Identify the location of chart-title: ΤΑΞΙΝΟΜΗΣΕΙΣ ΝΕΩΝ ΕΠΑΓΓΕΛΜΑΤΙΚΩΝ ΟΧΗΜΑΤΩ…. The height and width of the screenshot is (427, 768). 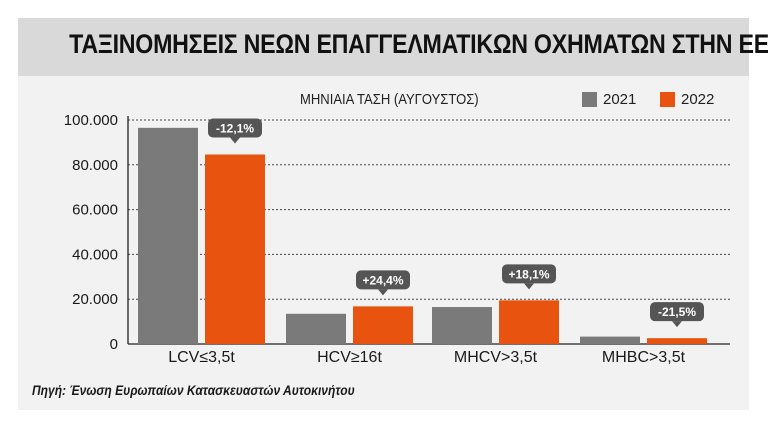
(418, 44).